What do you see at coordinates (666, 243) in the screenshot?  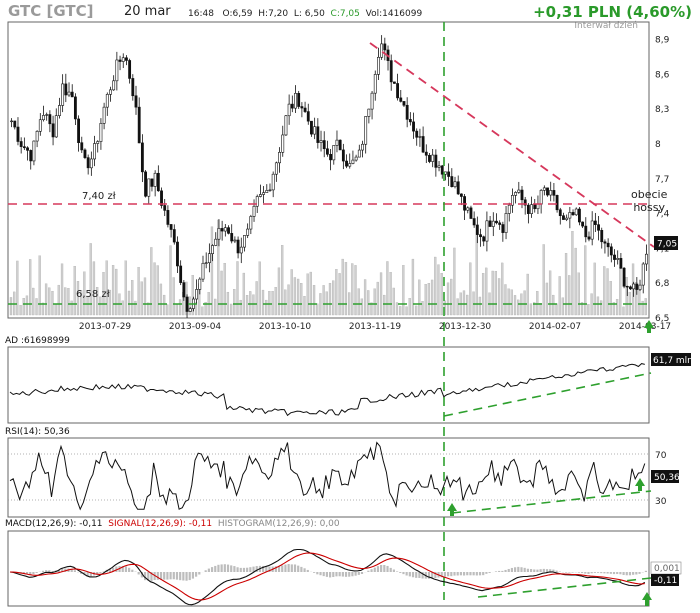 I see `current-price-box` at bounding box center [666, 243].